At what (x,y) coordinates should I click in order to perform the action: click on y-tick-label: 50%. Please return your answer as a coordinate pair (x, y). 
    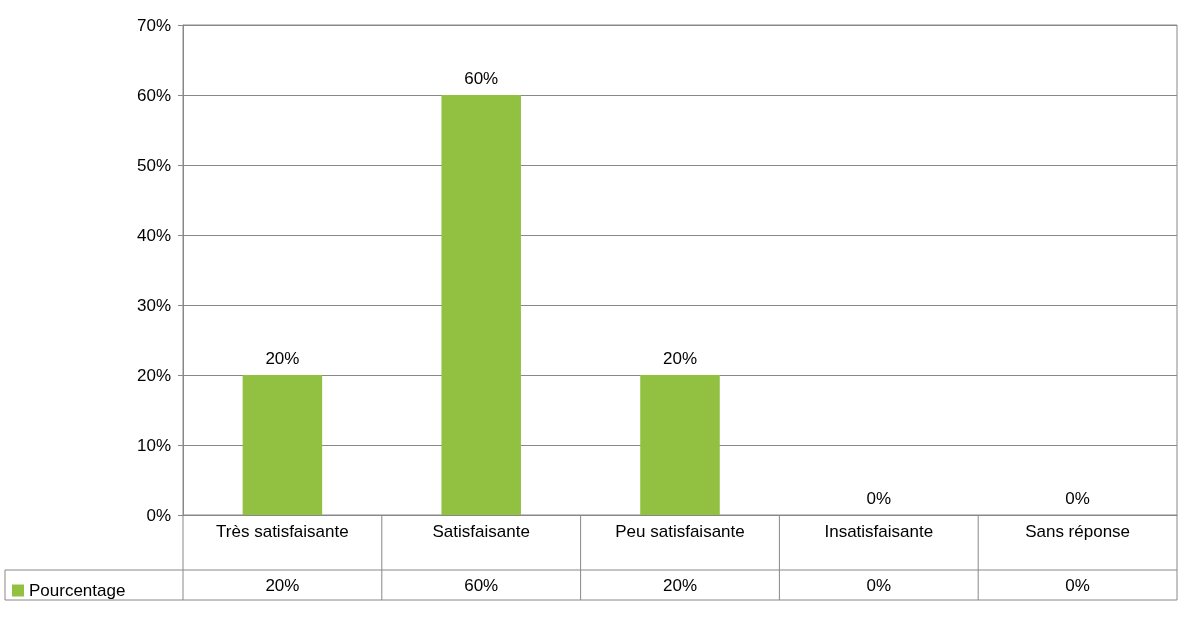
    Looking at the image, I should click on (153, 165).